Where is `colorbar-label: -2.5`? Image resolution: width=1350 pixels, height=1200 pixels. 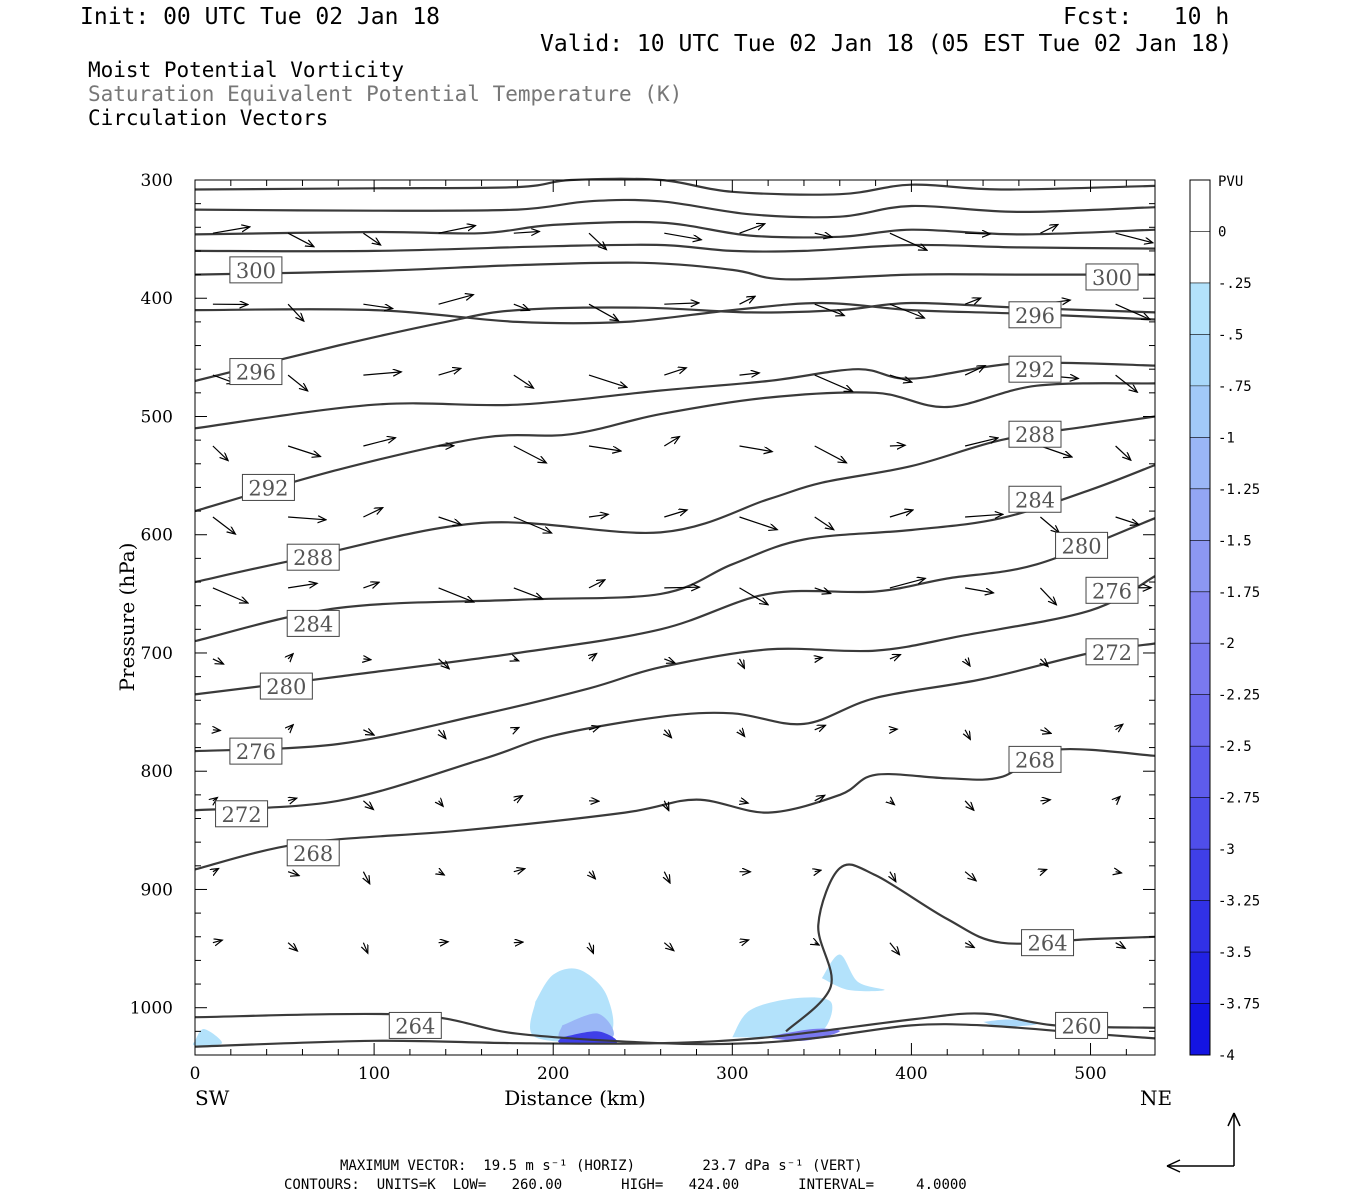 colorbar-label: -2.5 is located at coordinates (1235, 747).